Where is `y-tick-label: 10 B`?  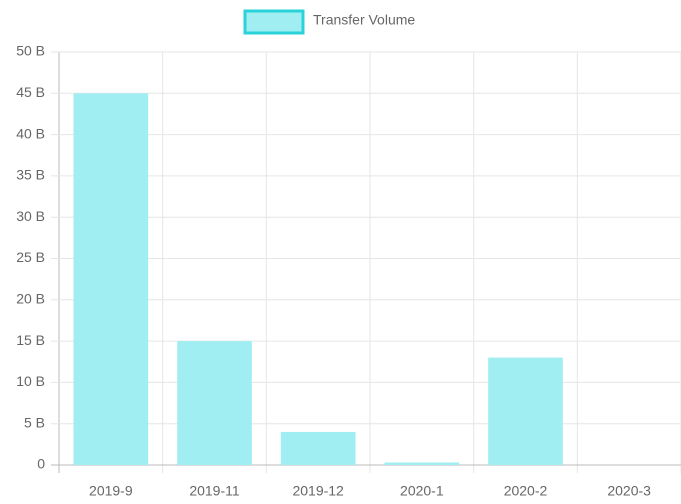 y-tick-label: 10 B is located at coordinates (30, 381).